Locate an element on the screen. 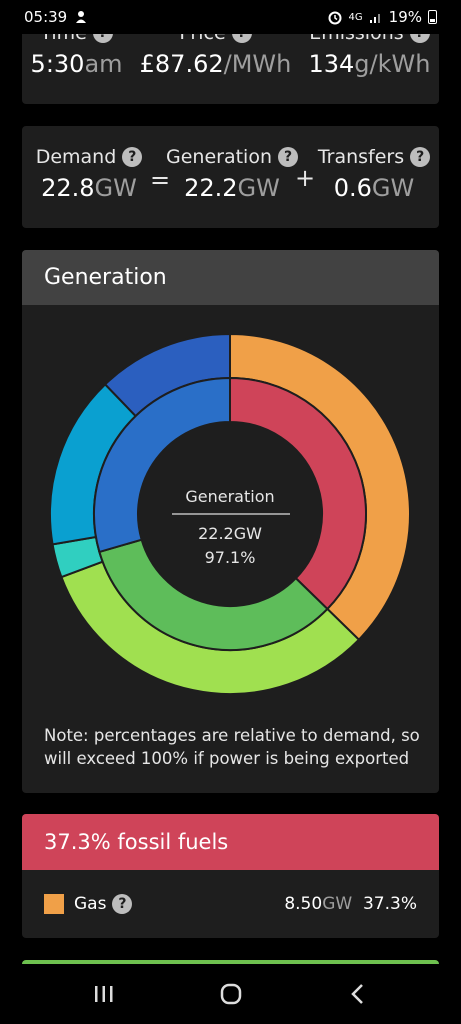 The height and width of the screenshot is (1024, 461). demand-value: 22.8 is located at coordinates (68, 188).